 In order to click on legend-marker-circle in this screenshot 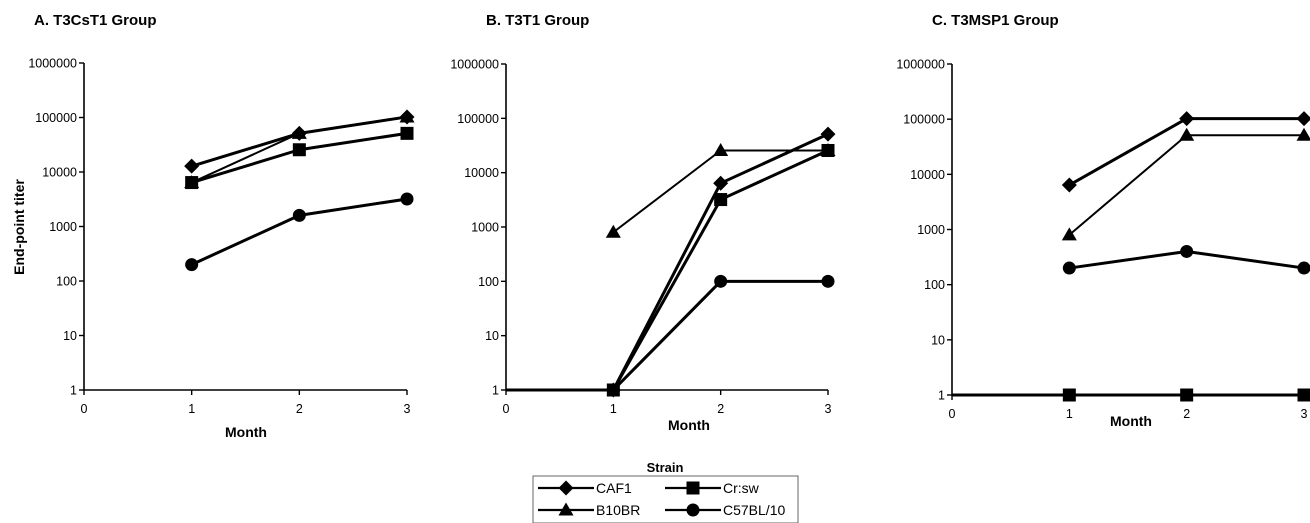, I will do `click(693, 510)`.